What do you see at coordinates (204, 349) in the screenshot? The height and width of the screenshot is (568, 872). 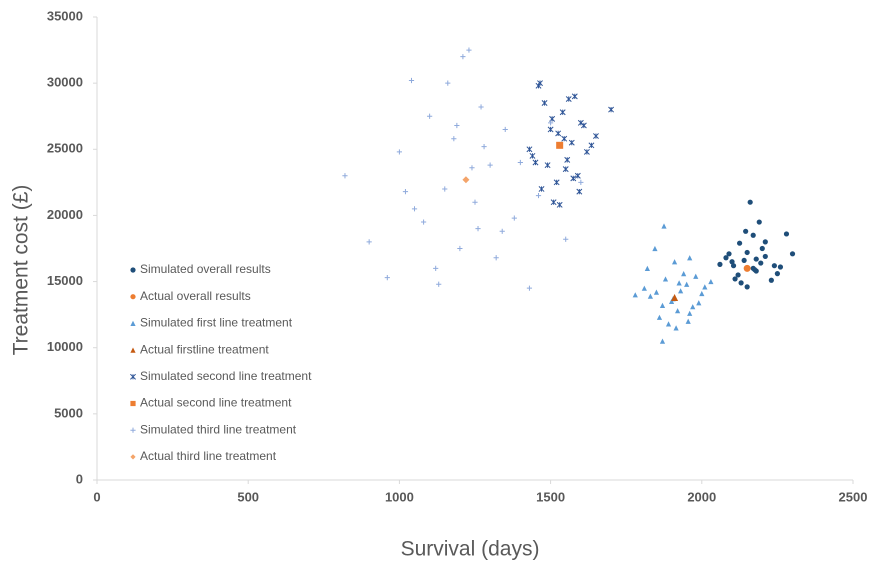 I see `legend-label: Actual firstline treatment` at bounding box center [204, 349].